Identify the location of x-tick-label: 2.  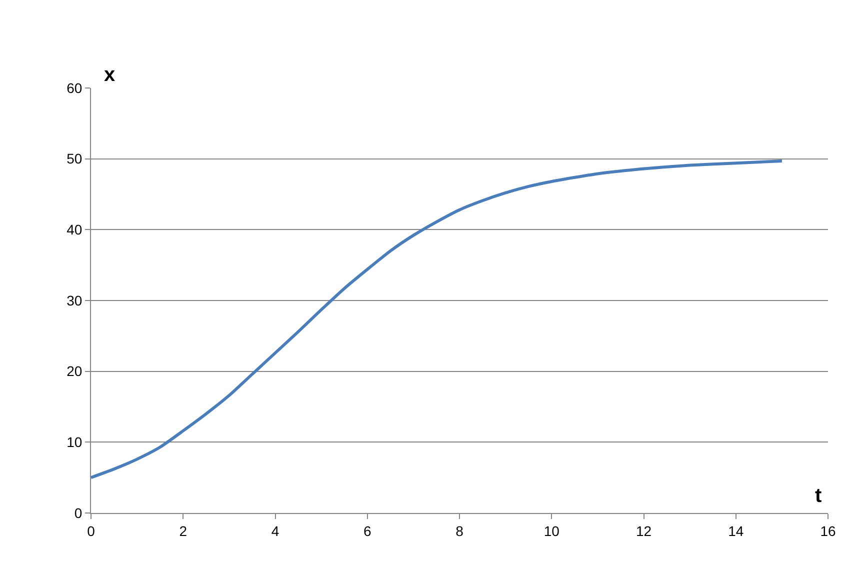
(183, 530).